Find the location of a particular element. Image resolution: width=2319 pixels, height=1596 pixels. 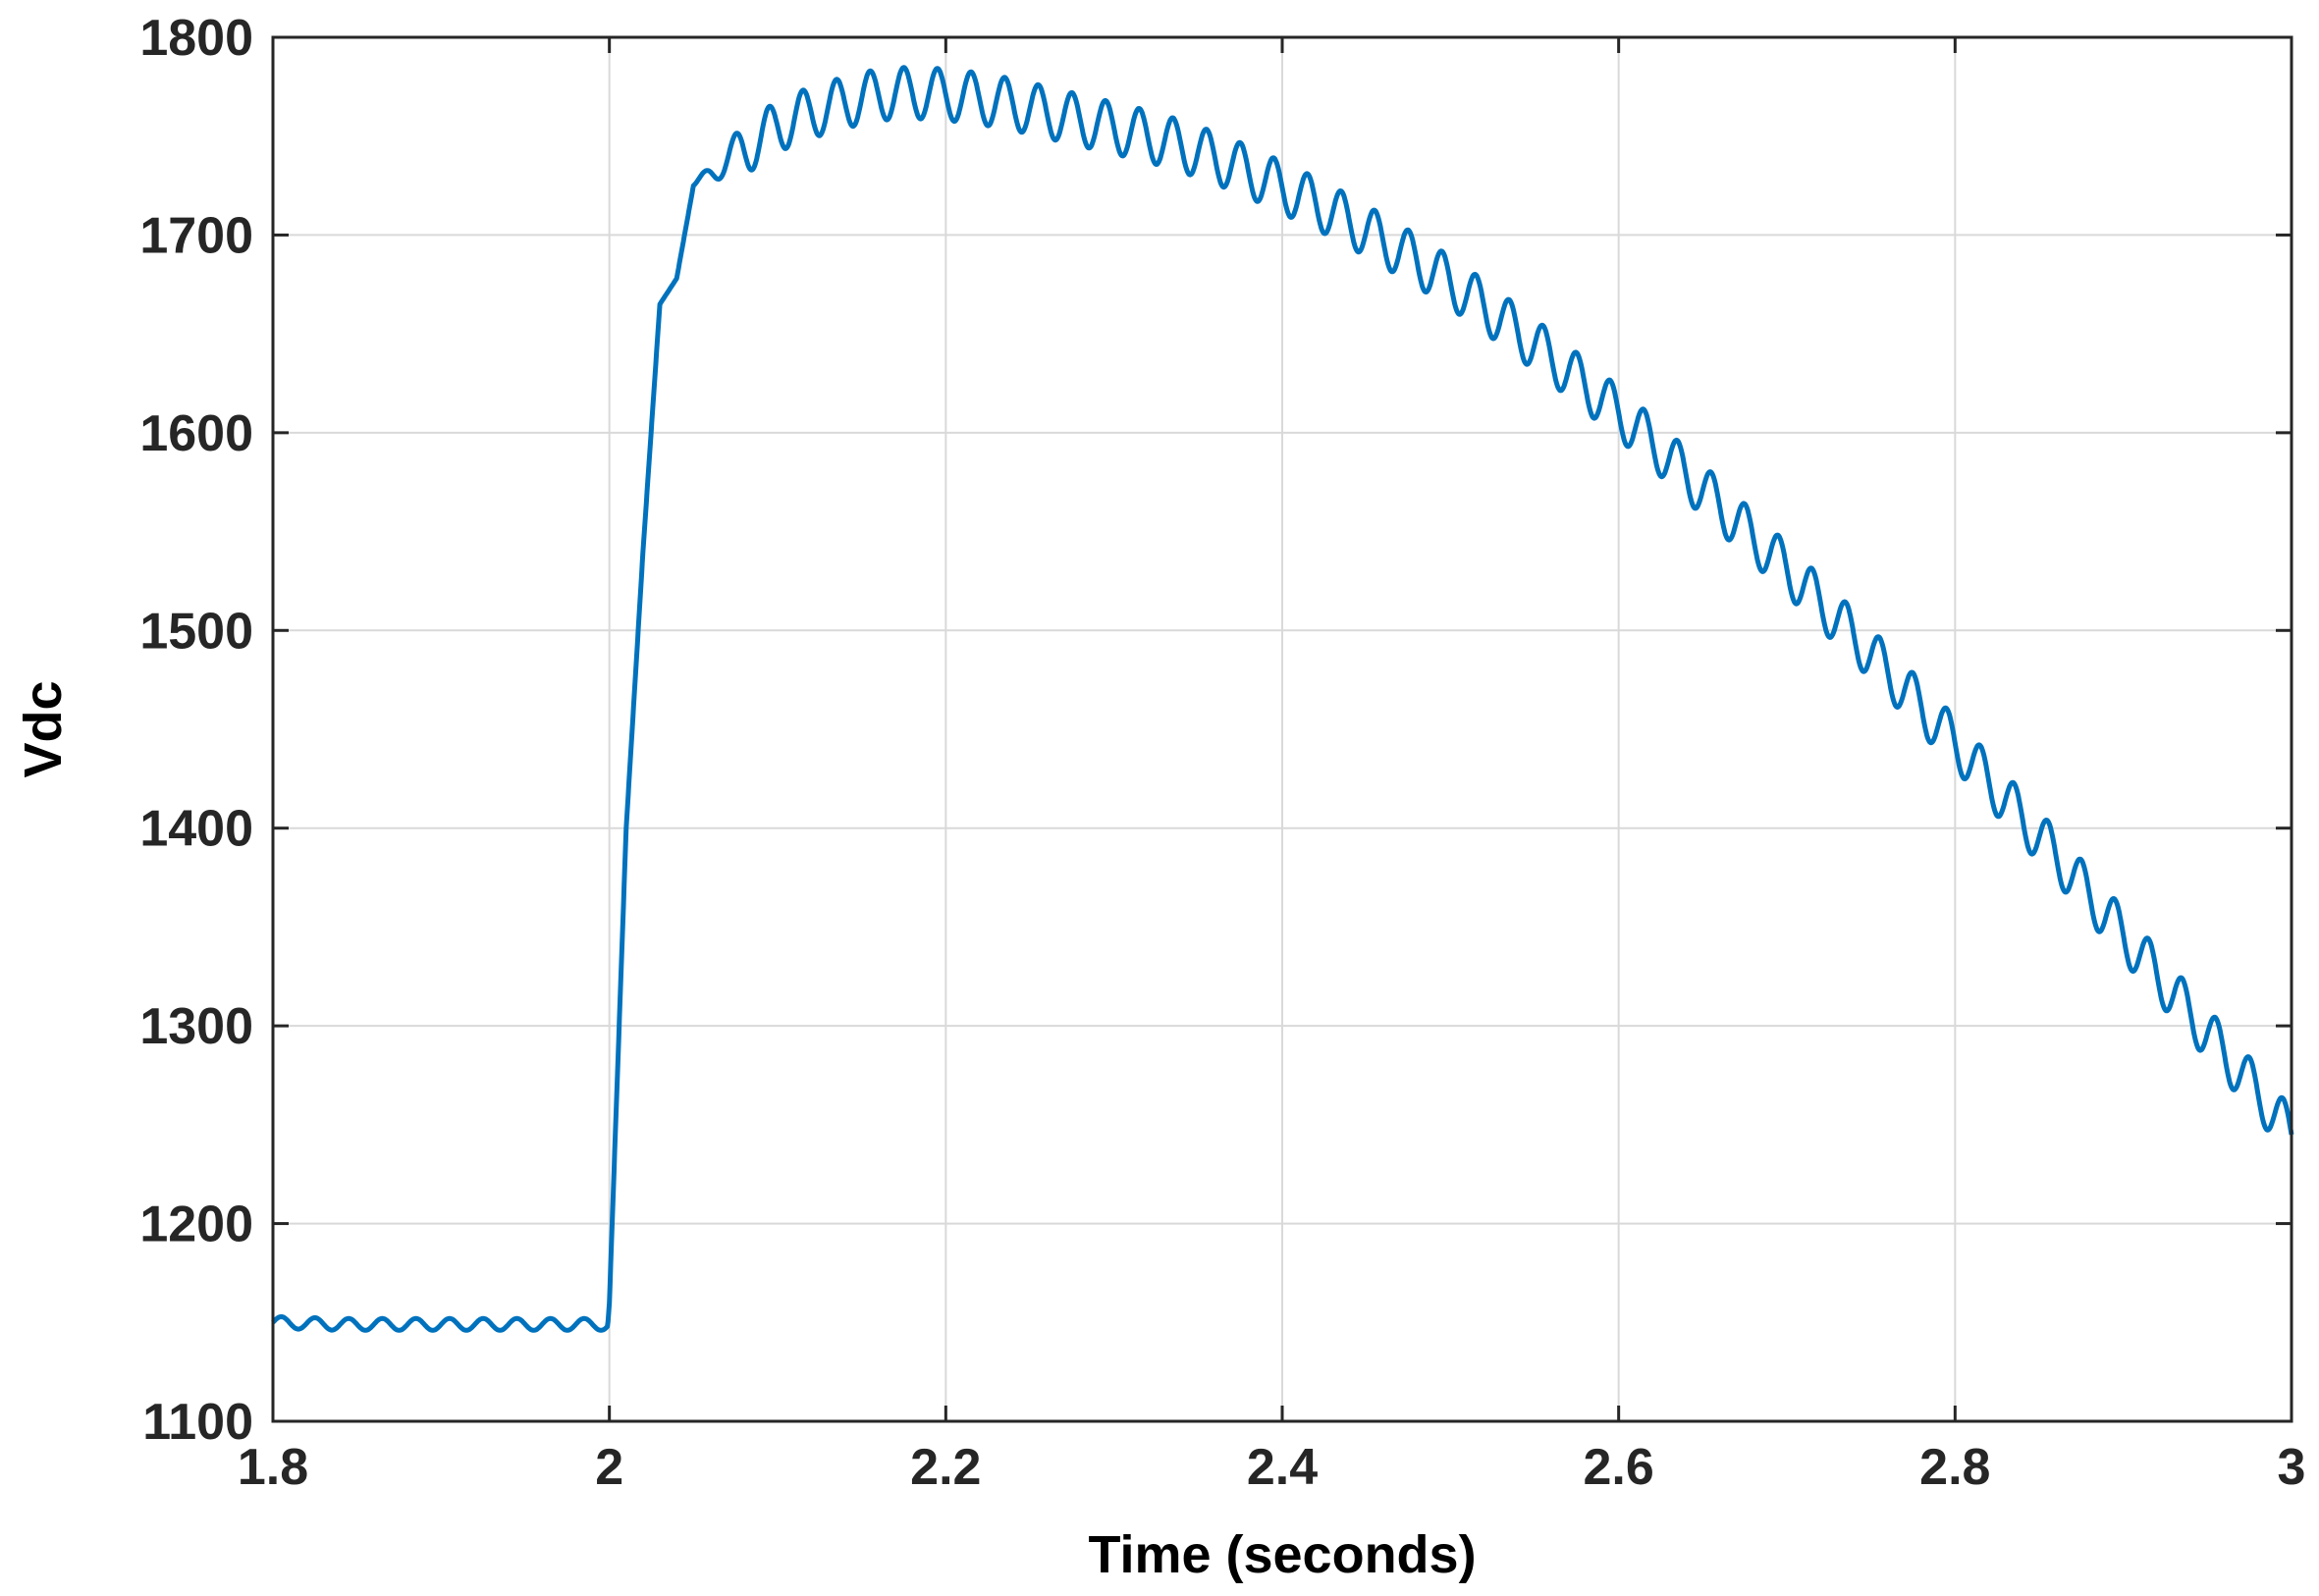

y-tick-label: 1200 is located at coordinates (196, 1225).